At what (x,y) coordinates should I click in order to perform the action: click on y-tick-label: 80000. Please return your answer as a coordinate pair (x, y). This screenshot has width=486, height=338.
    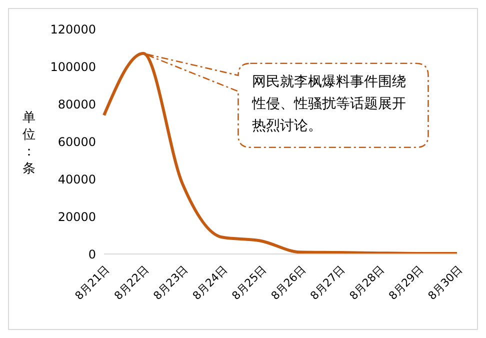
    Looking at the image, I should click on (77, 104).